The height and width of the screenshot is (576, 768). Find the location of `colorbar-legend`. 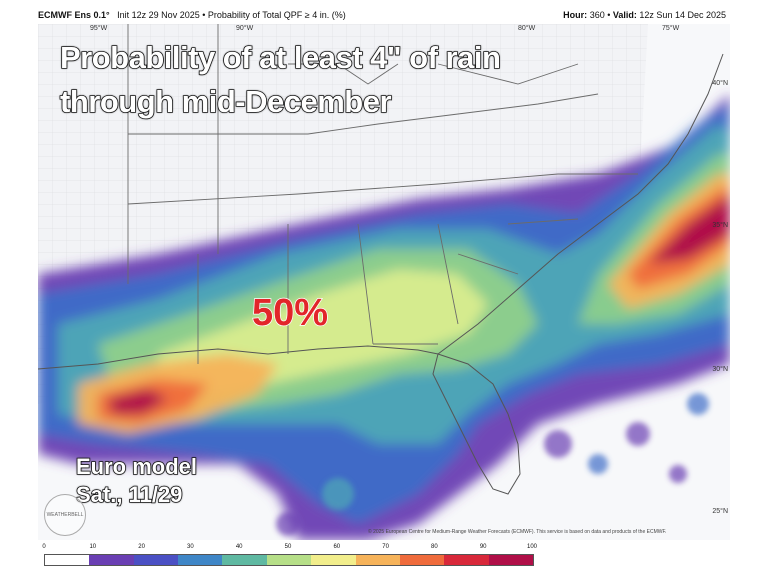

colorbar-legend is located at coordinates (289, 560).